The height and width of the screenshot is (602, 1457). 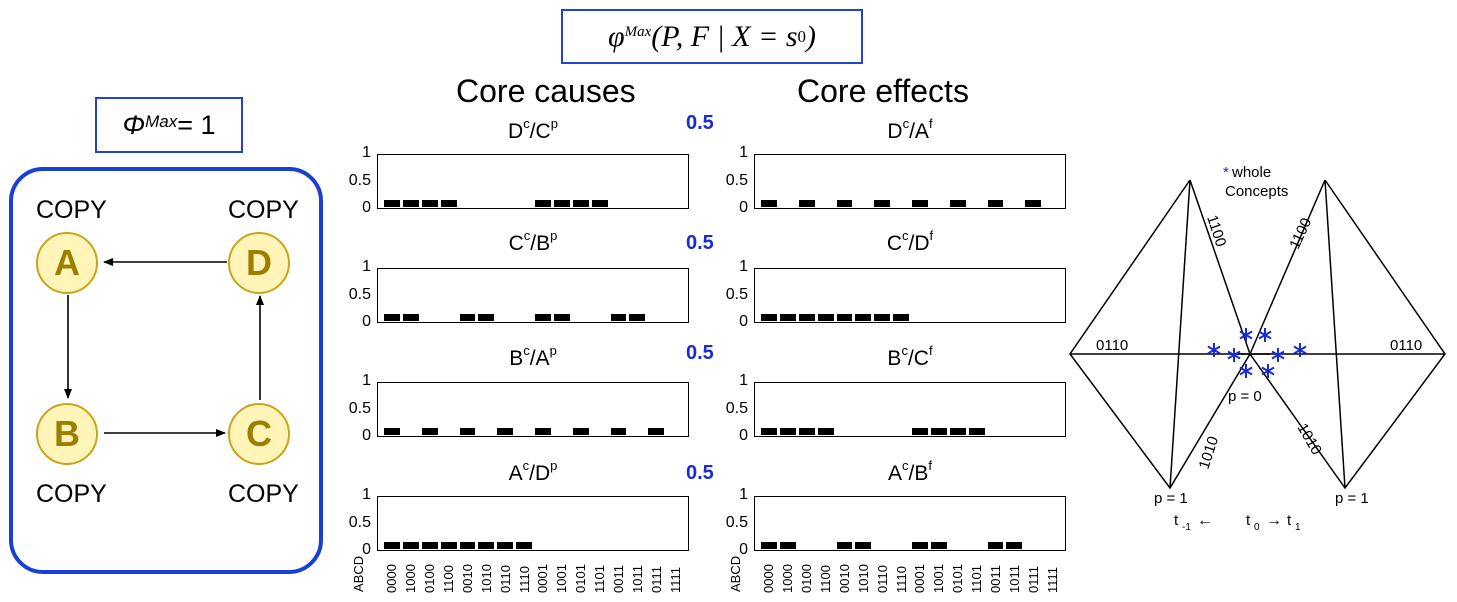 I want to click on x-tick-cause-0111: 0111, so click(x=656, y=579).